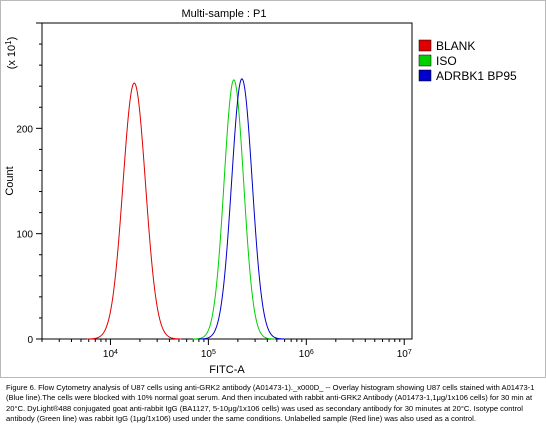 This screenshot has height=446, width=546. I want to click on x-tick-label: 10⁴, so click(110, 355).